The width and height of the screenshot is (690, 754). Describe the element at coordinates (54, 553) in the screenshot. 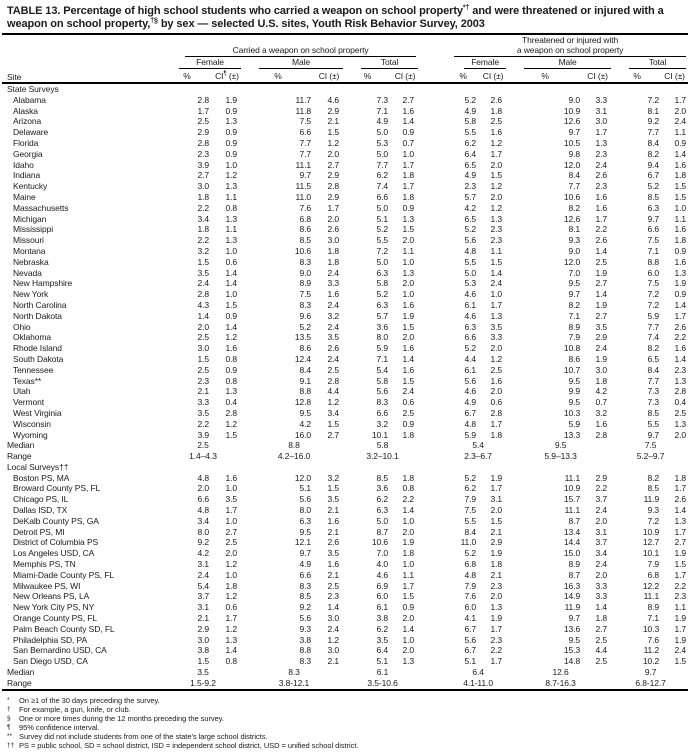

I see `site-cell: Los Angeles USD, CA` at that location.